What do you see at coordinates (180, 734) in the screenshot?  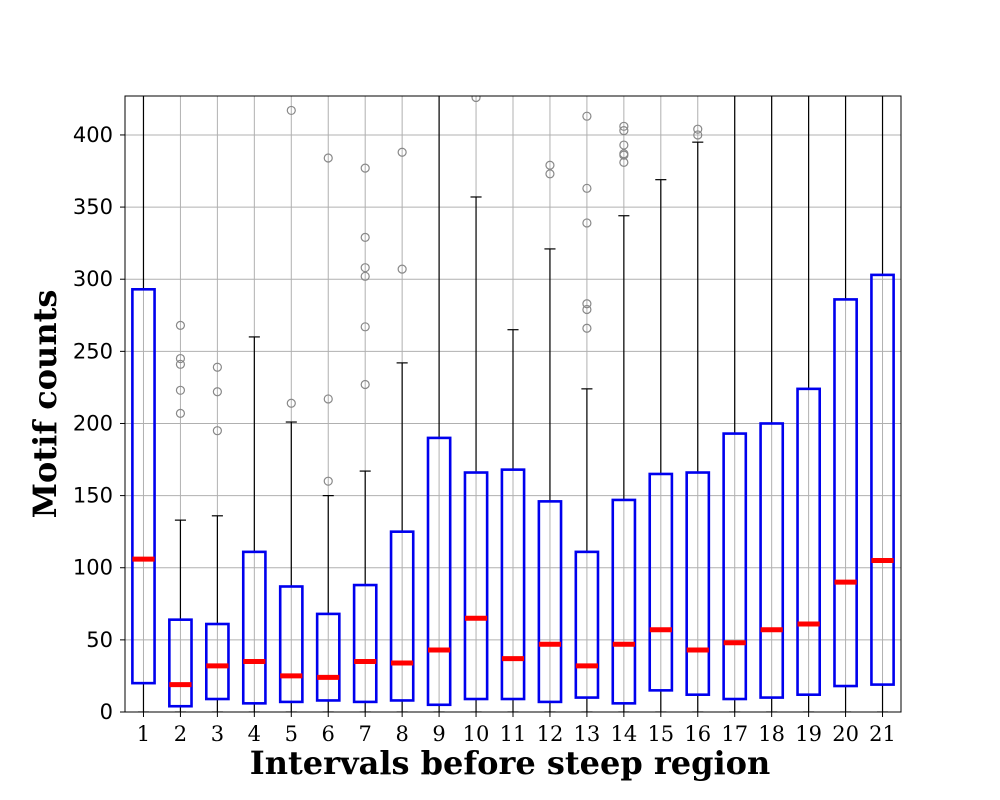 I see `x-tick-label: 2` at bounding box center [180, 734].